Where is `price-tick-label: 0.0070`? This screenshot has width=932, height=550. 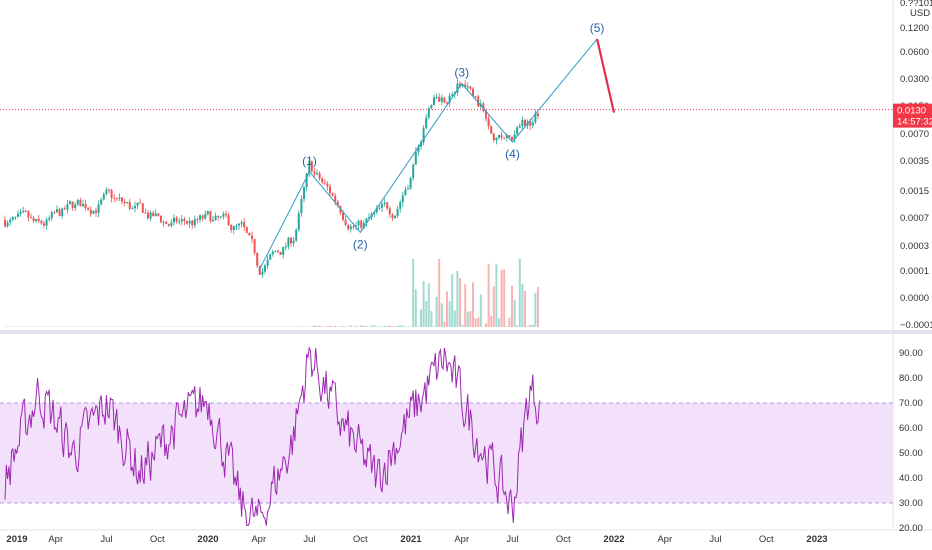 price-tick-label: 0.0070 is located at coordinates (914, 134).